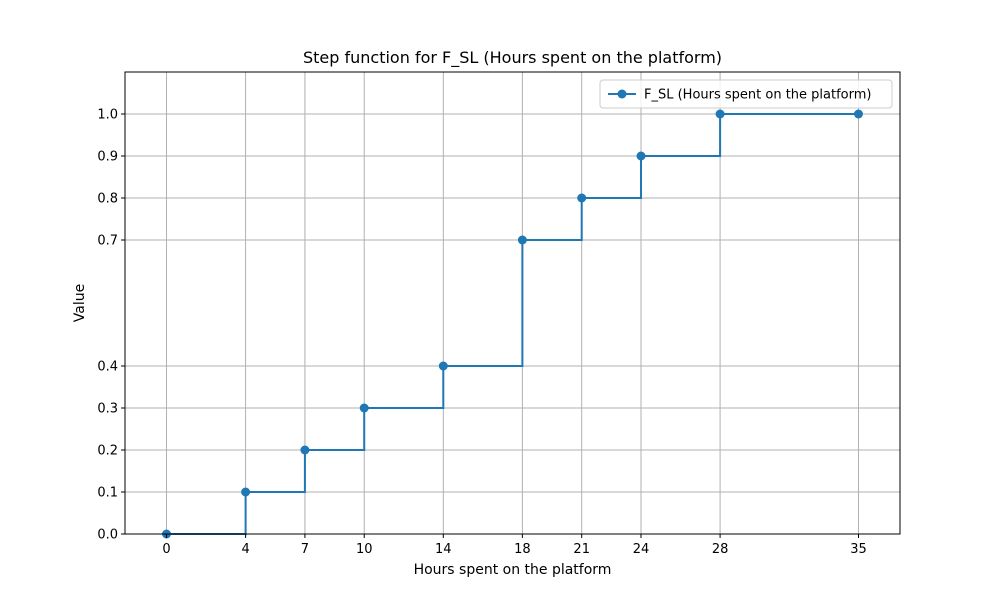 This screenshot has width=1000, height=600. I want to click on x-tick-label: 18, so click(522, 549).